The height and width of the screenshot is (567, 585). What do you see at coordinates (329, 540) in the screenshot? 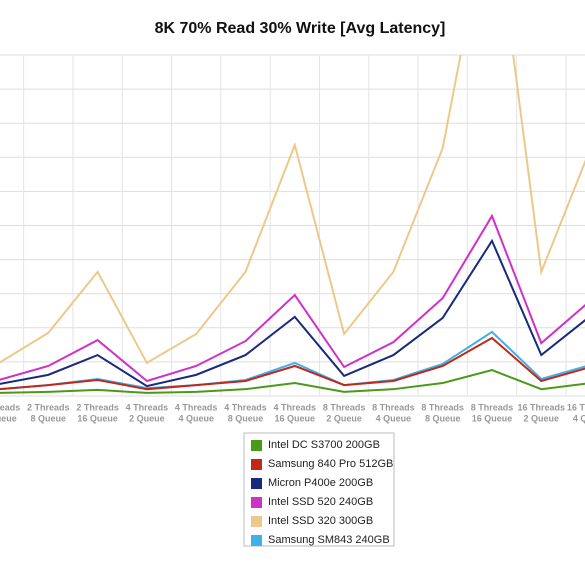
I see `legend-label: Samsung SM843 240GB` at bounding box center [329, 540].